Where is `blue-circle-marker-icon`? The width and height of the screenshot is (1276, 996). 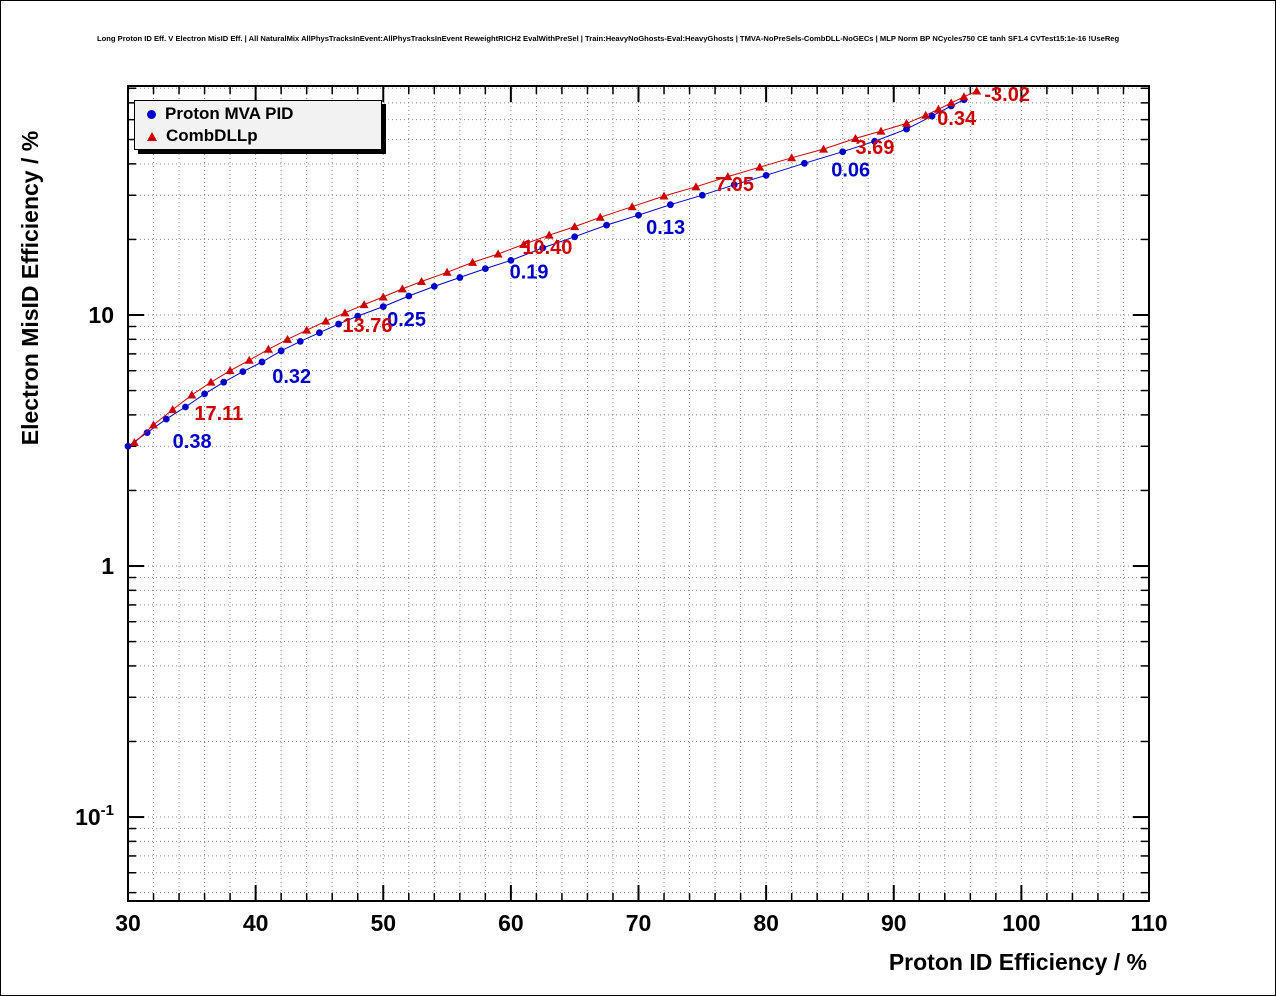
blue-circle-marker-icon is located at coordinates (151, 114).